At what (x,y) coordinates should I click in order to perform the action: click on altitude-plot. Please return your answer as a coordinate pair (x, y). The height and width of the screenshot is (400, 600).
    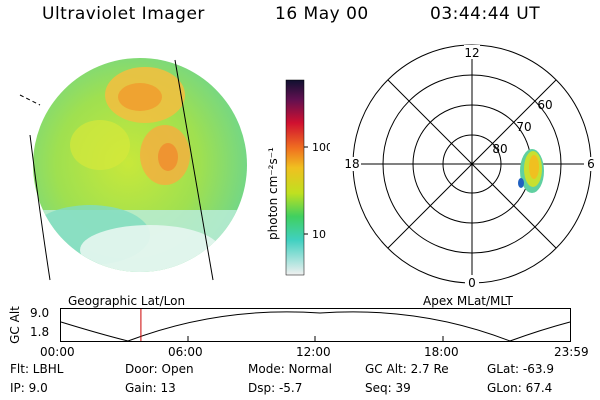
    Looking at the image, I should click on (315, 325).